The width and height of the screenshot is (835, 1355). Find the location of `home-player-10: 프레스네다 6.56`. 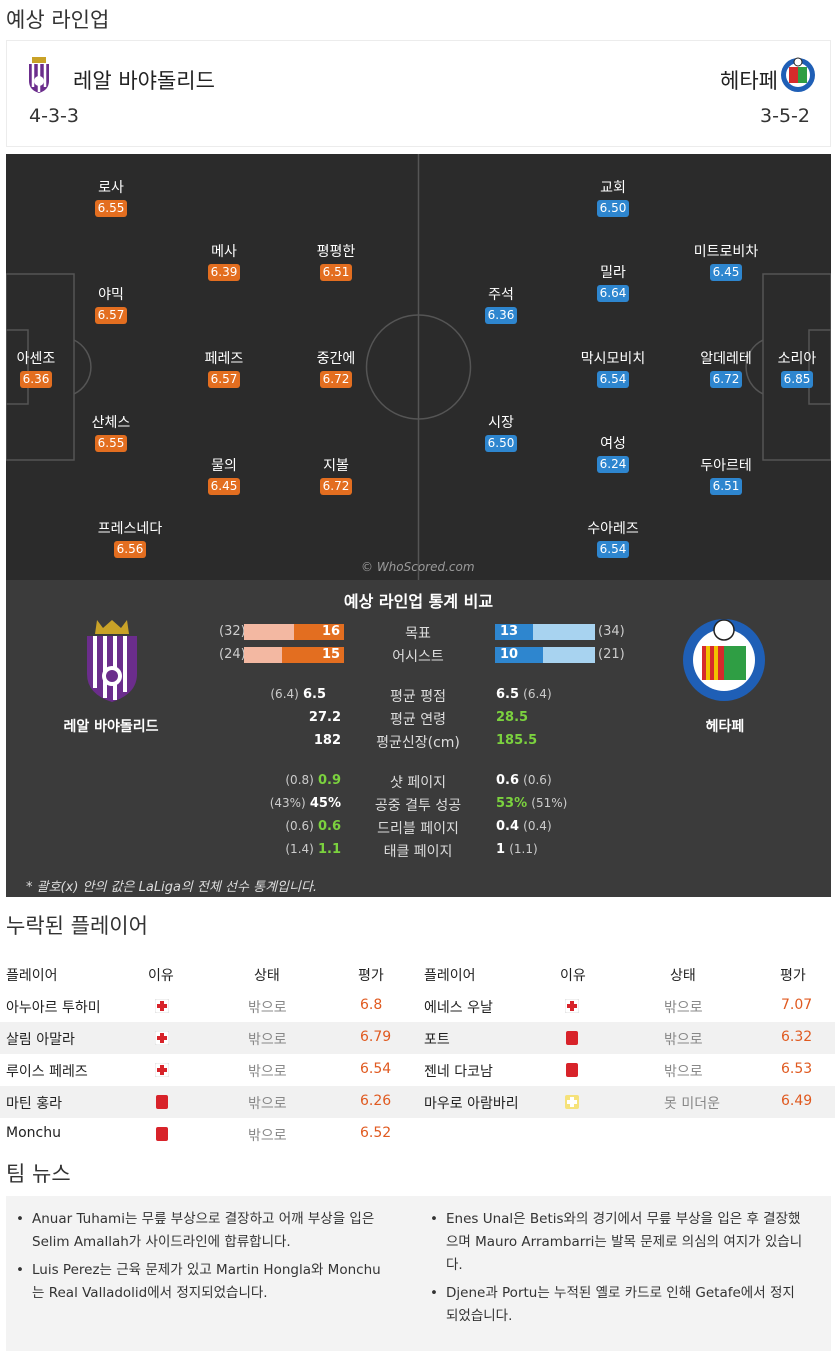

home-player-10: 프레스네다 6.56 is located at coordinates (130, 539).